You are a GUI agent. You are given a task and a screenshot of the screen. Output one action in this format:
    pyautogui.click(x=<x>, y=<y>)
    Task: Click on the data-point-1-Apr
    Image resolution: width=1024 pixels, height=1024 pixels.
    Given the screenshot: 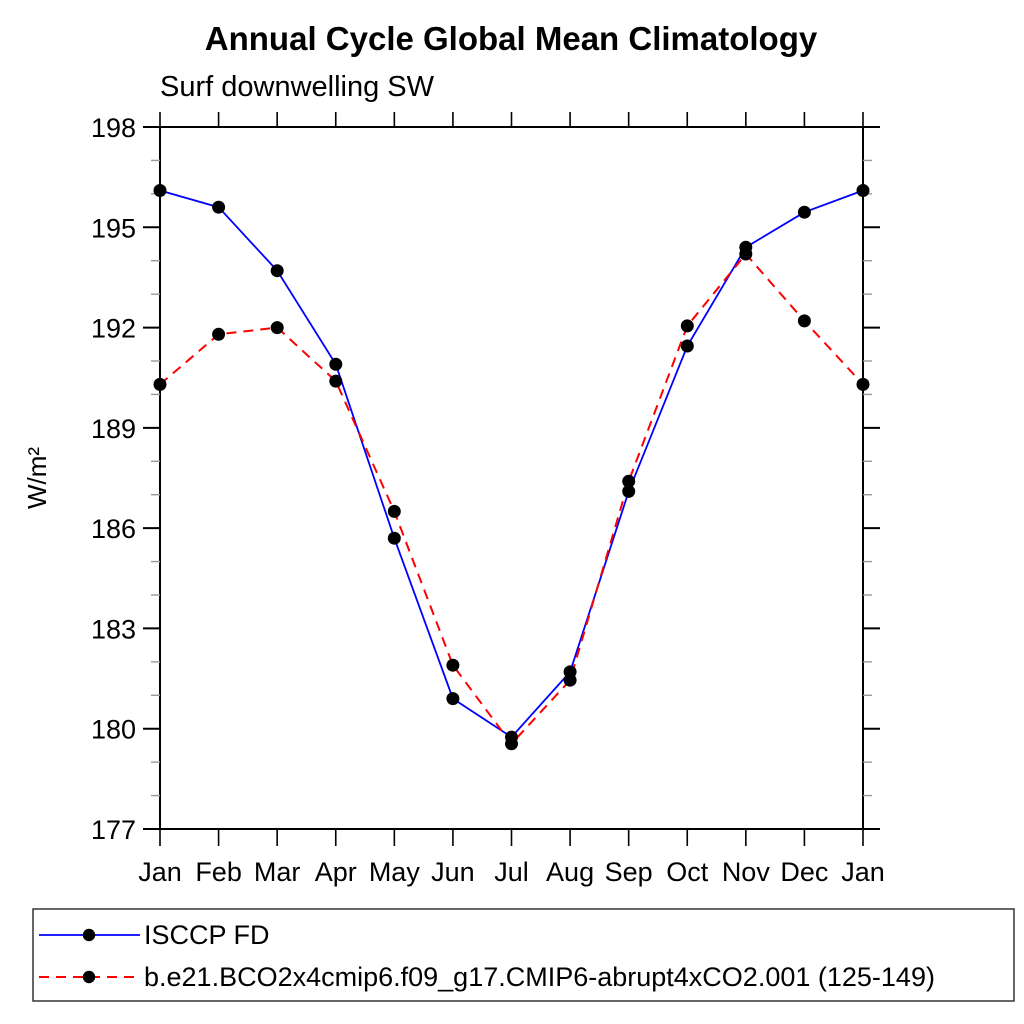 What is the action you would take?
    pyautogui.click(x=336, y=381)
    